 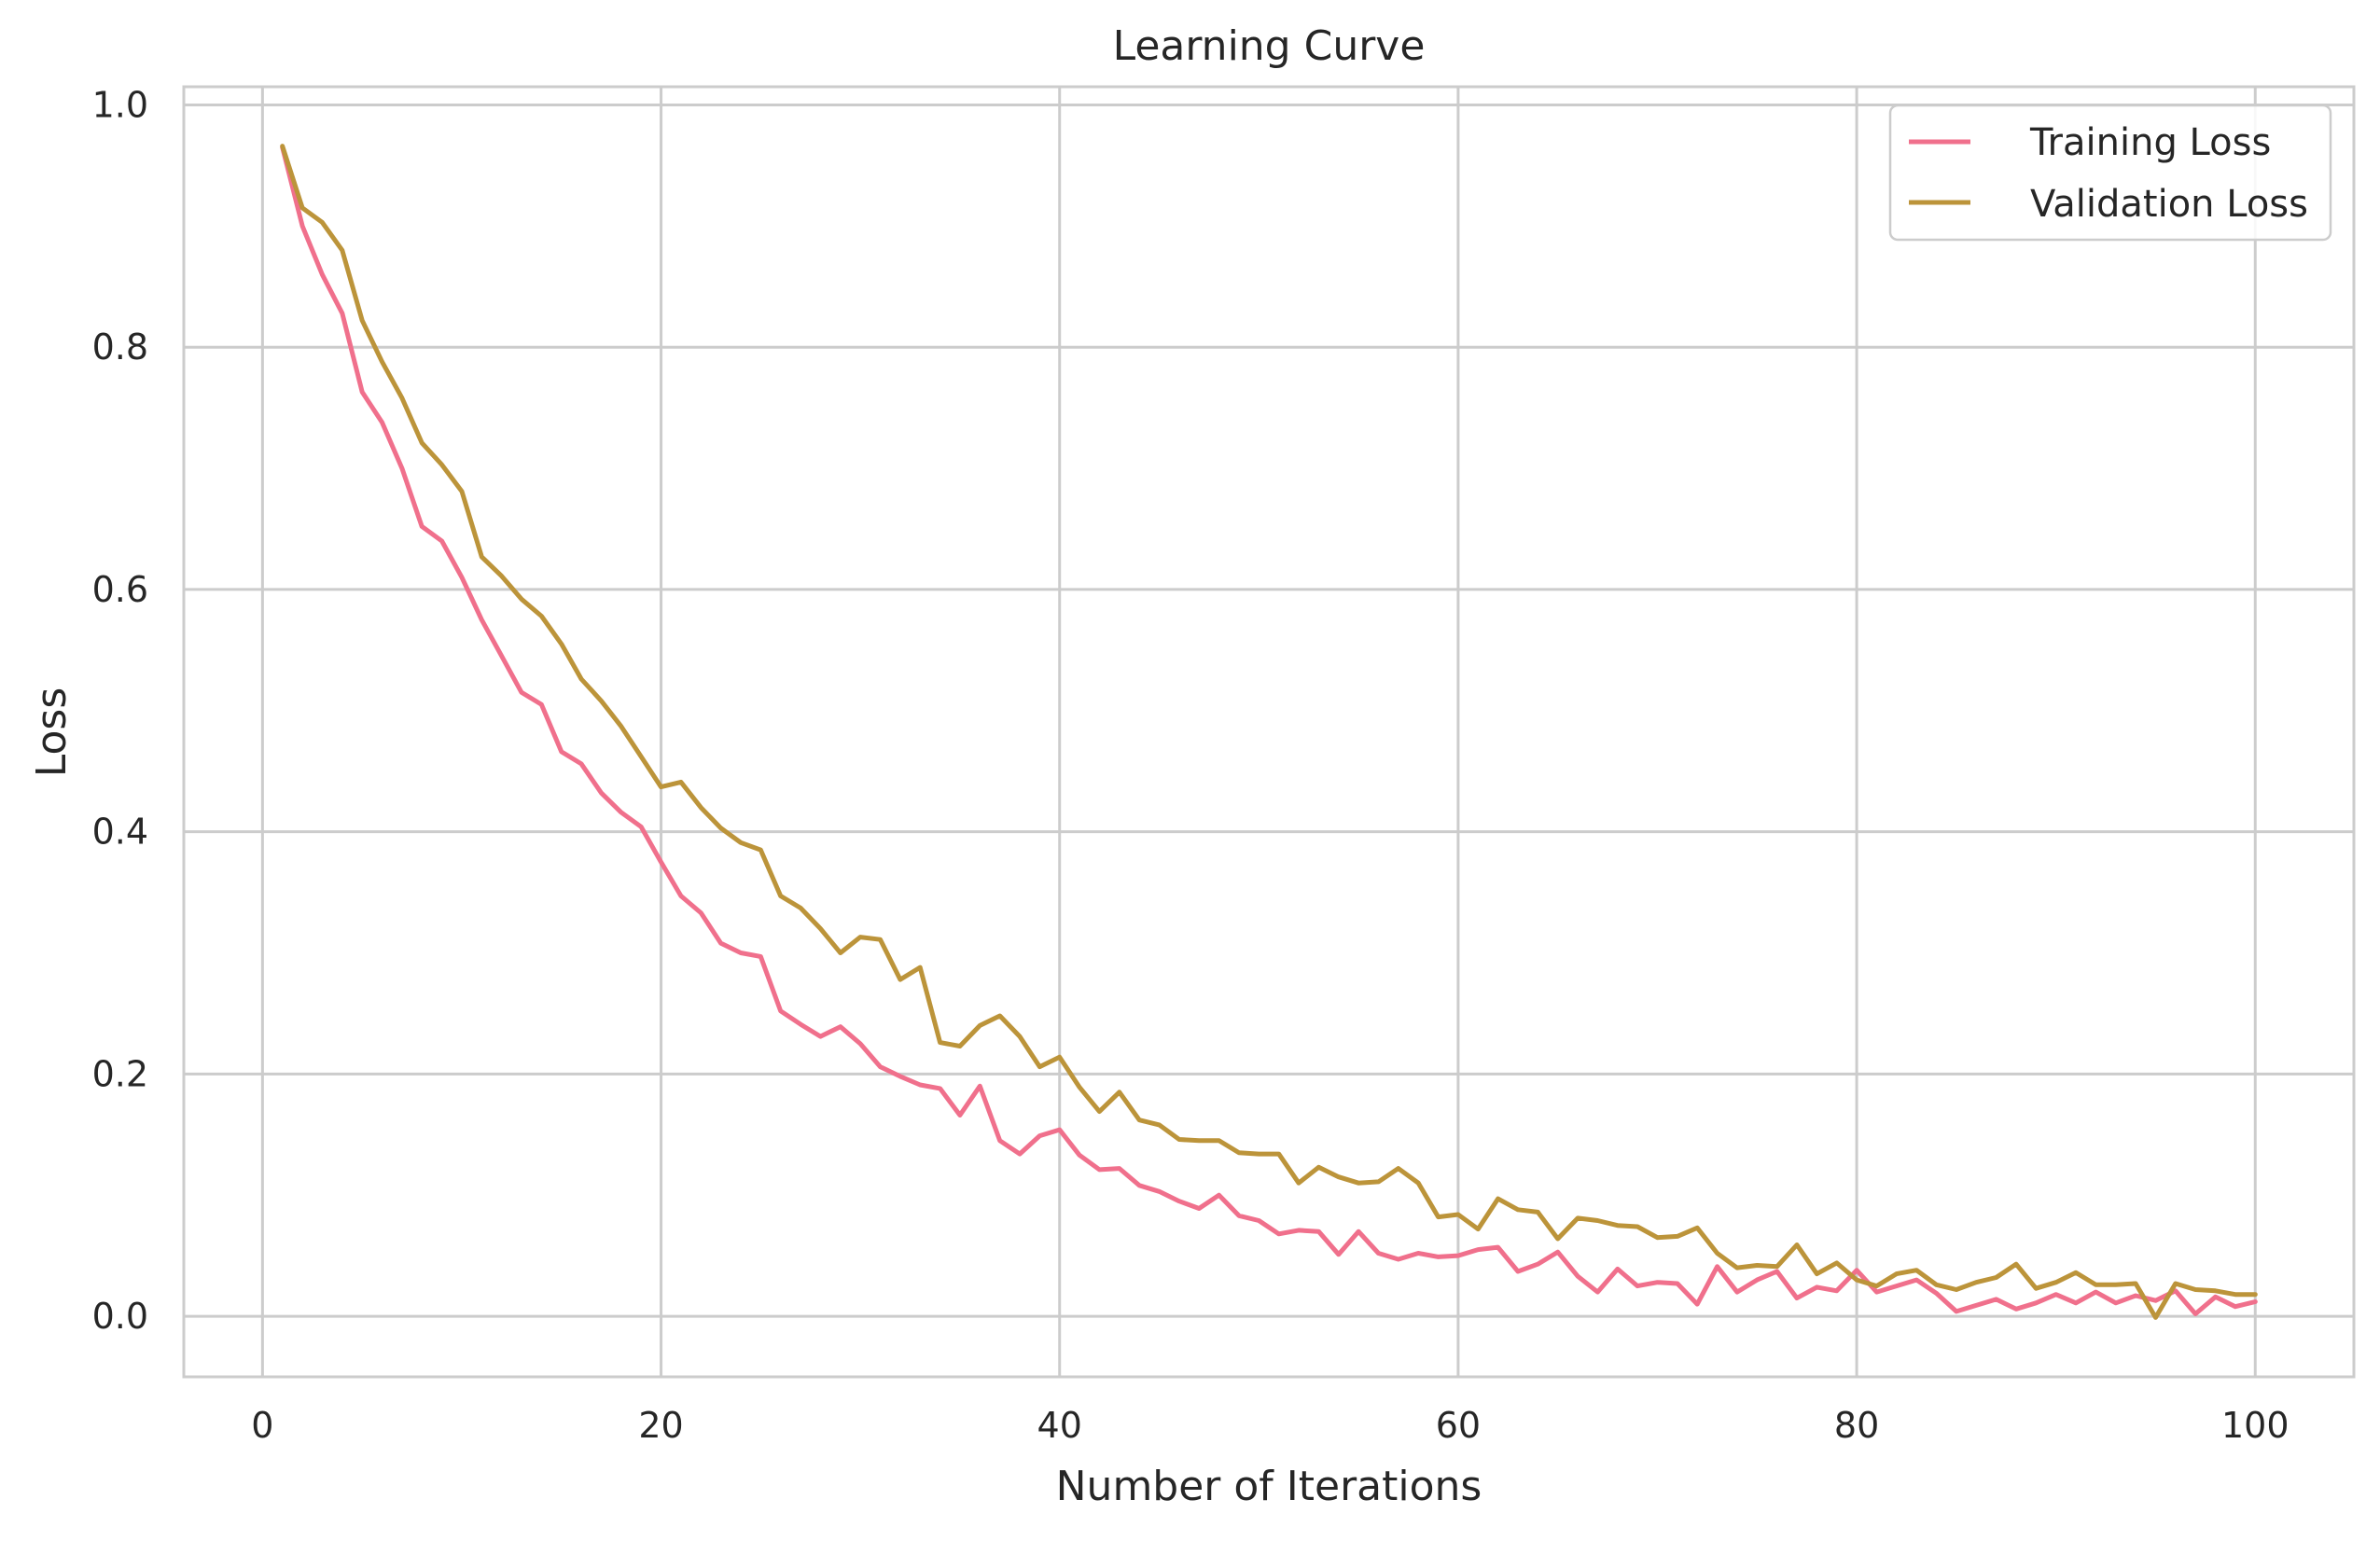 I want to click on chart-title: Learning Curve, so click(x=1269, y=46).